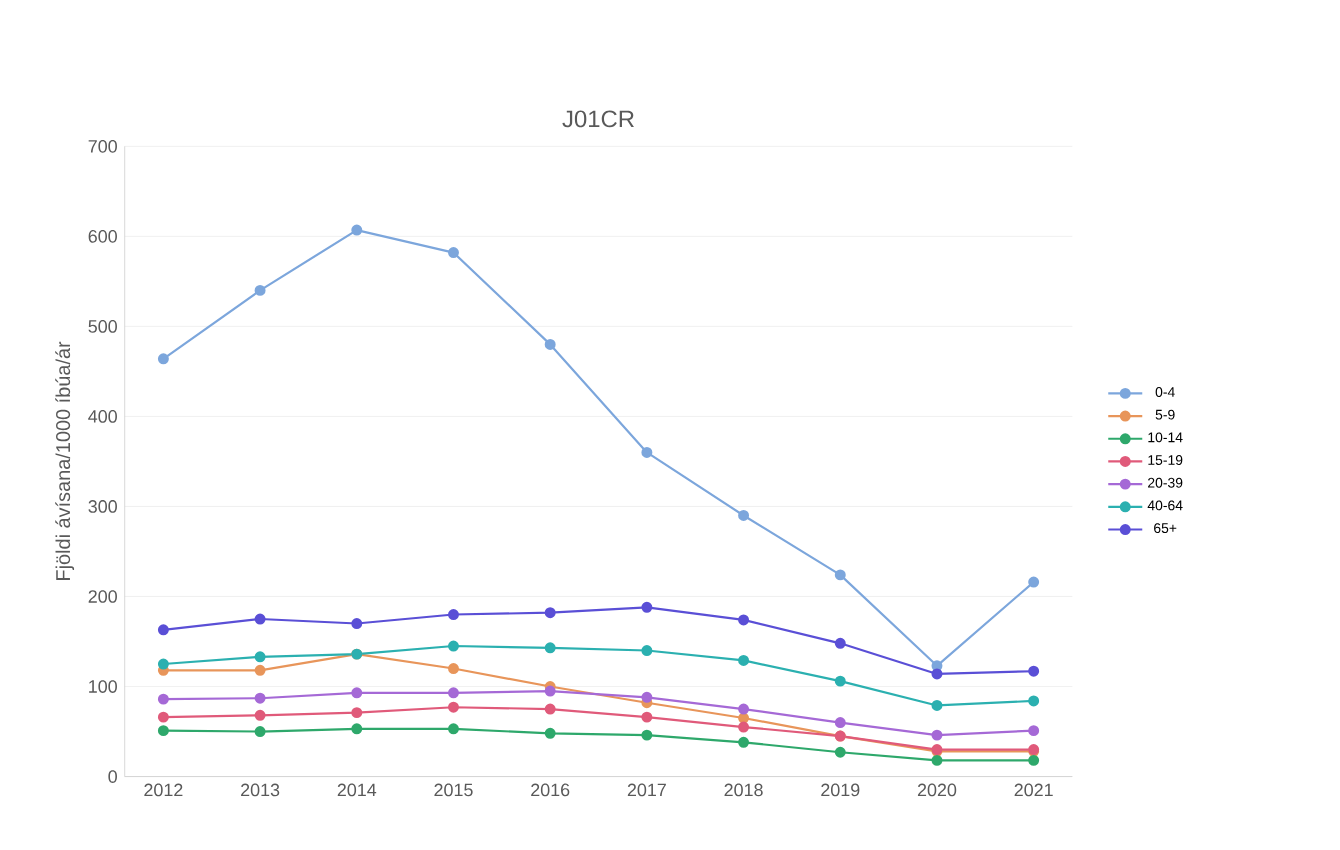  What do you see at coordinates (102, 416) in the screenshot?
I see `y-tick-label: 400` at bounding box center [102, 416].